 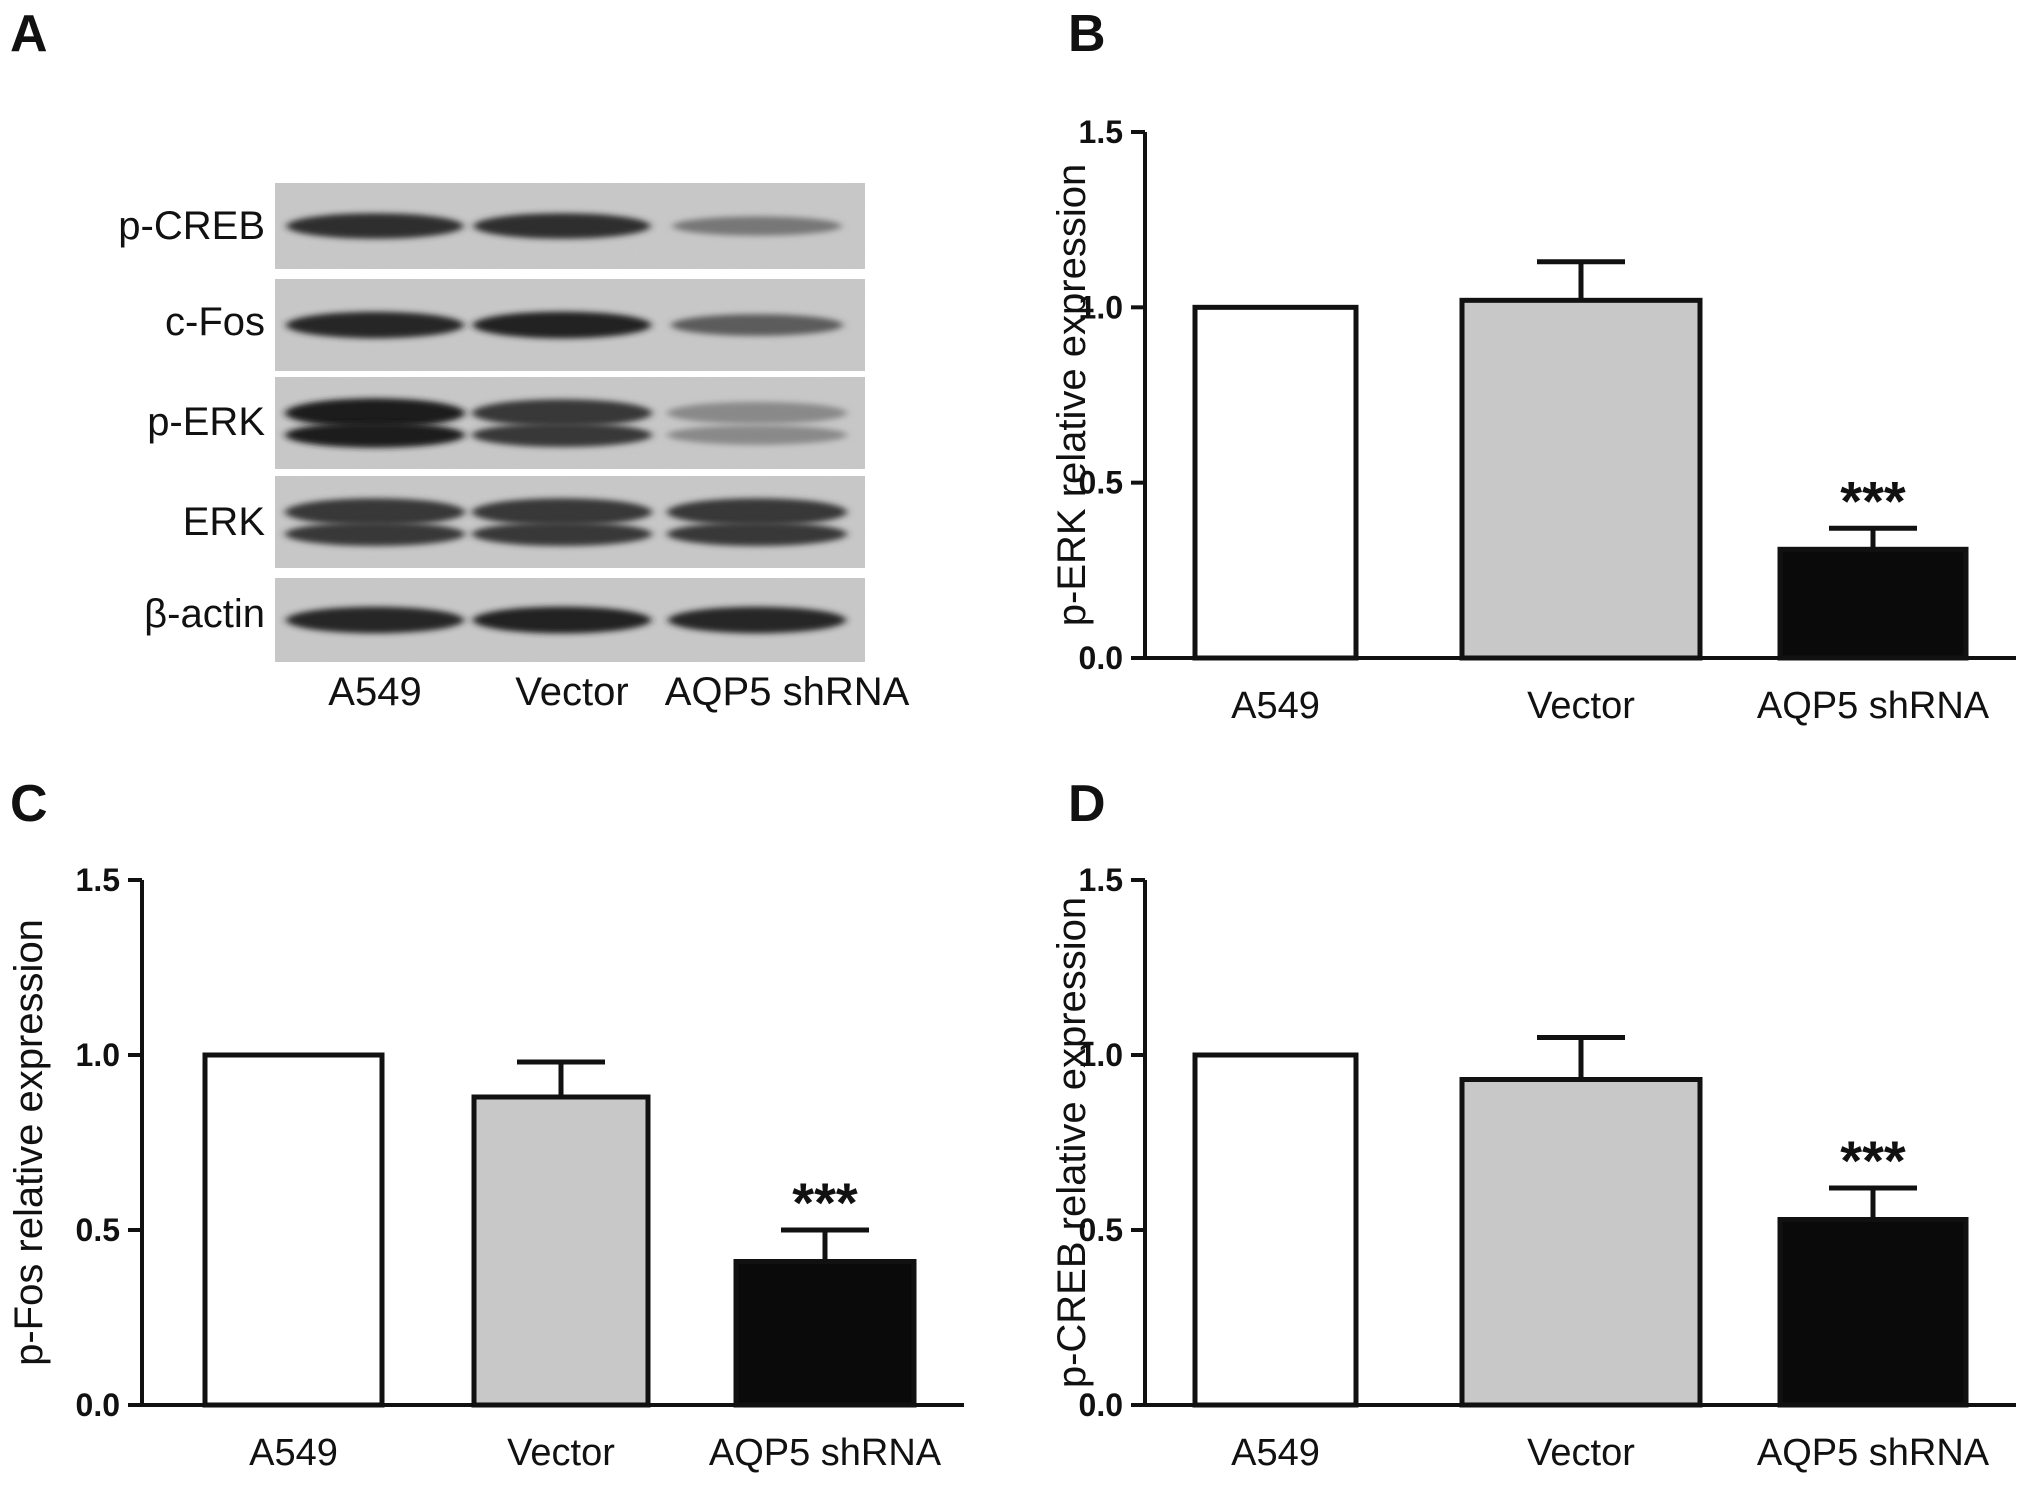 I want to click on y-axis-title: p-Fos relative expression, so click(x=29, y=1142).